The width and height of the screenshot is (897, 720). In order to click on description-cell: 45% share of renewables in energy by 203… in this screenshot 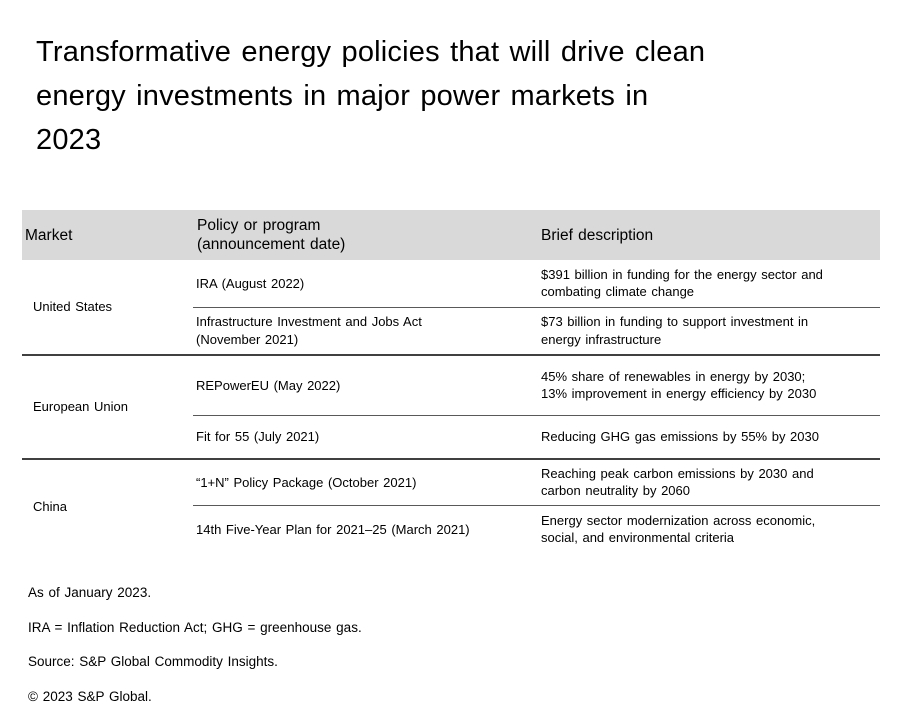, I will do `click(708, 385)`.